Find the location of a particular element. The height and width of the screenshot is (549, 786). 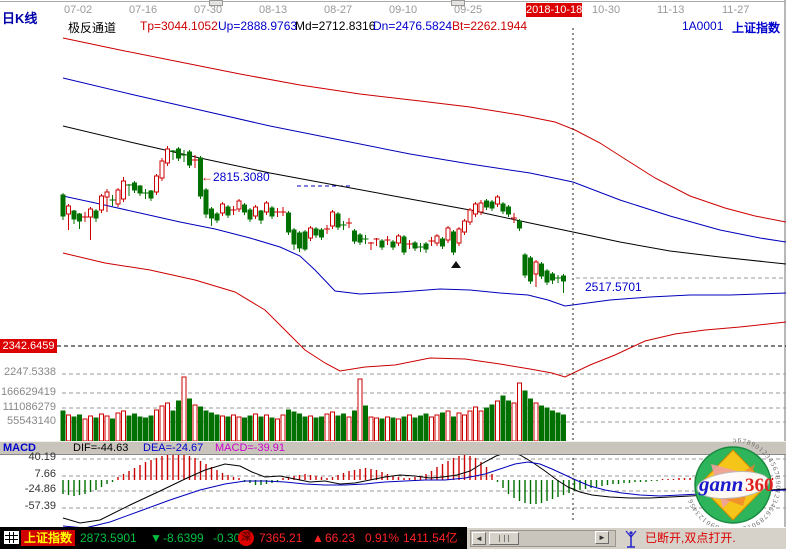

date-tick: 11-13 is located at coordinates (671, 10).